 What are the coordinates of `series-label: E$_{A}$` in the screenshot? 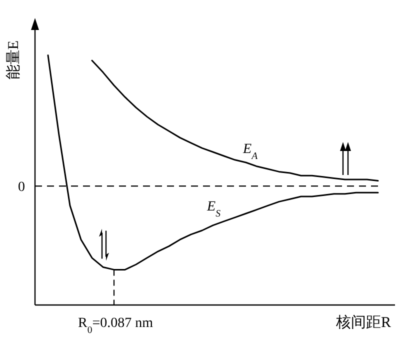 It's located at (250, 152).